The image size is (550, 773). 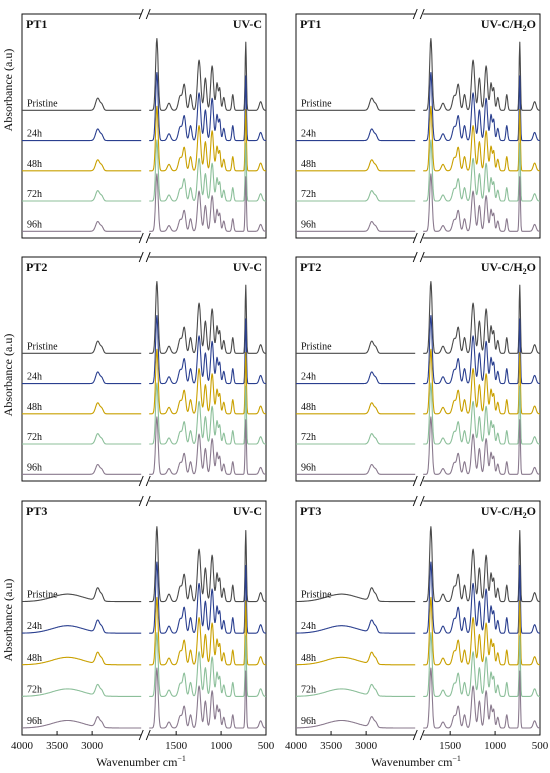 I want to click on y-axis-label-bottom: Absorbance (a.u), so click(x=8, y=620).